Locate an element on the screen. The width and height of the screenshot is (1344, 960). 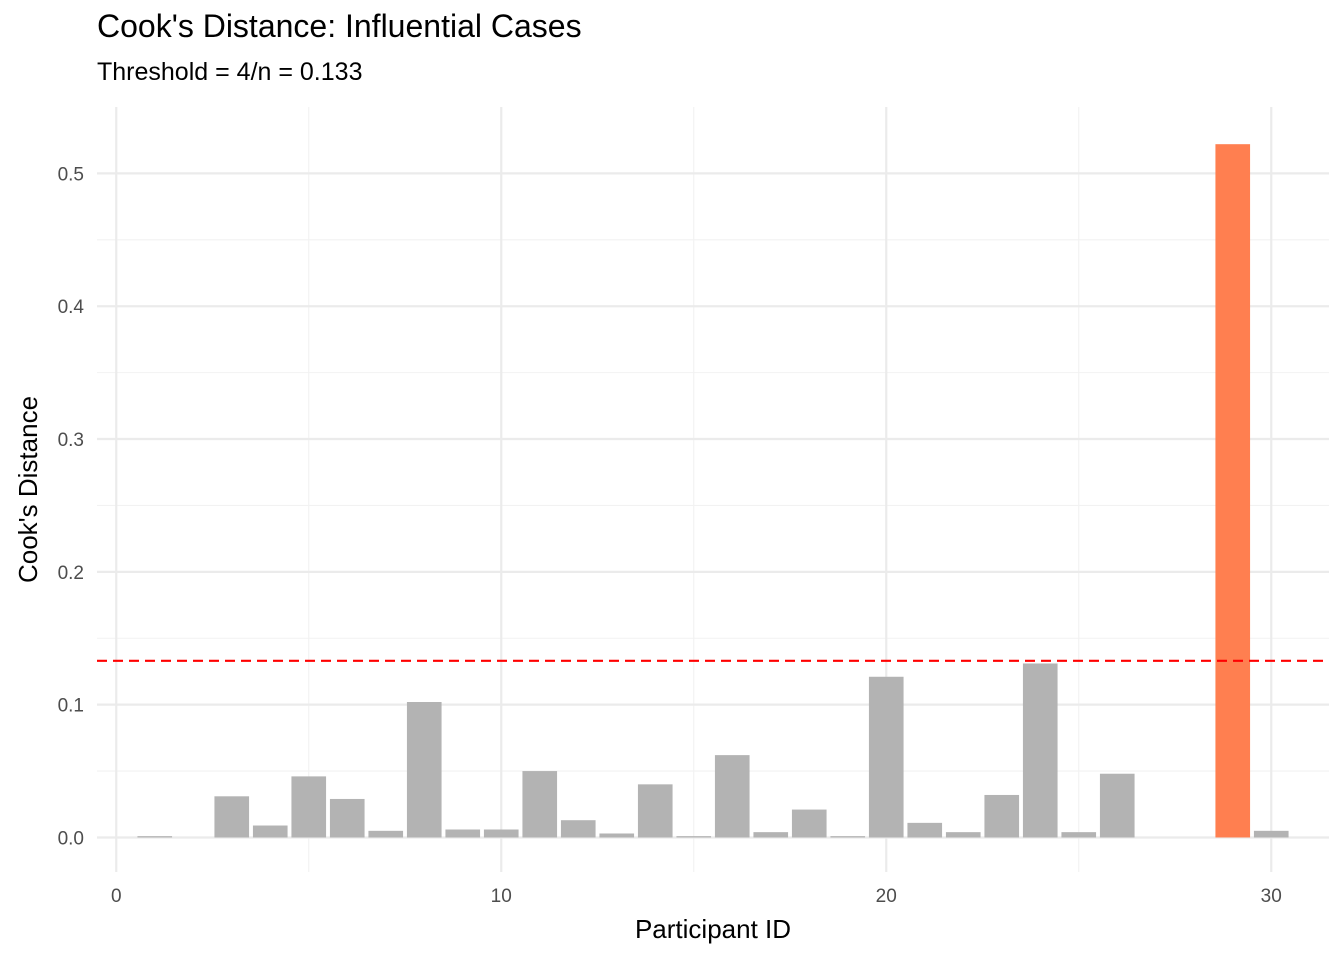
x-tick-label: 10 is located at coordinates (501, 896).